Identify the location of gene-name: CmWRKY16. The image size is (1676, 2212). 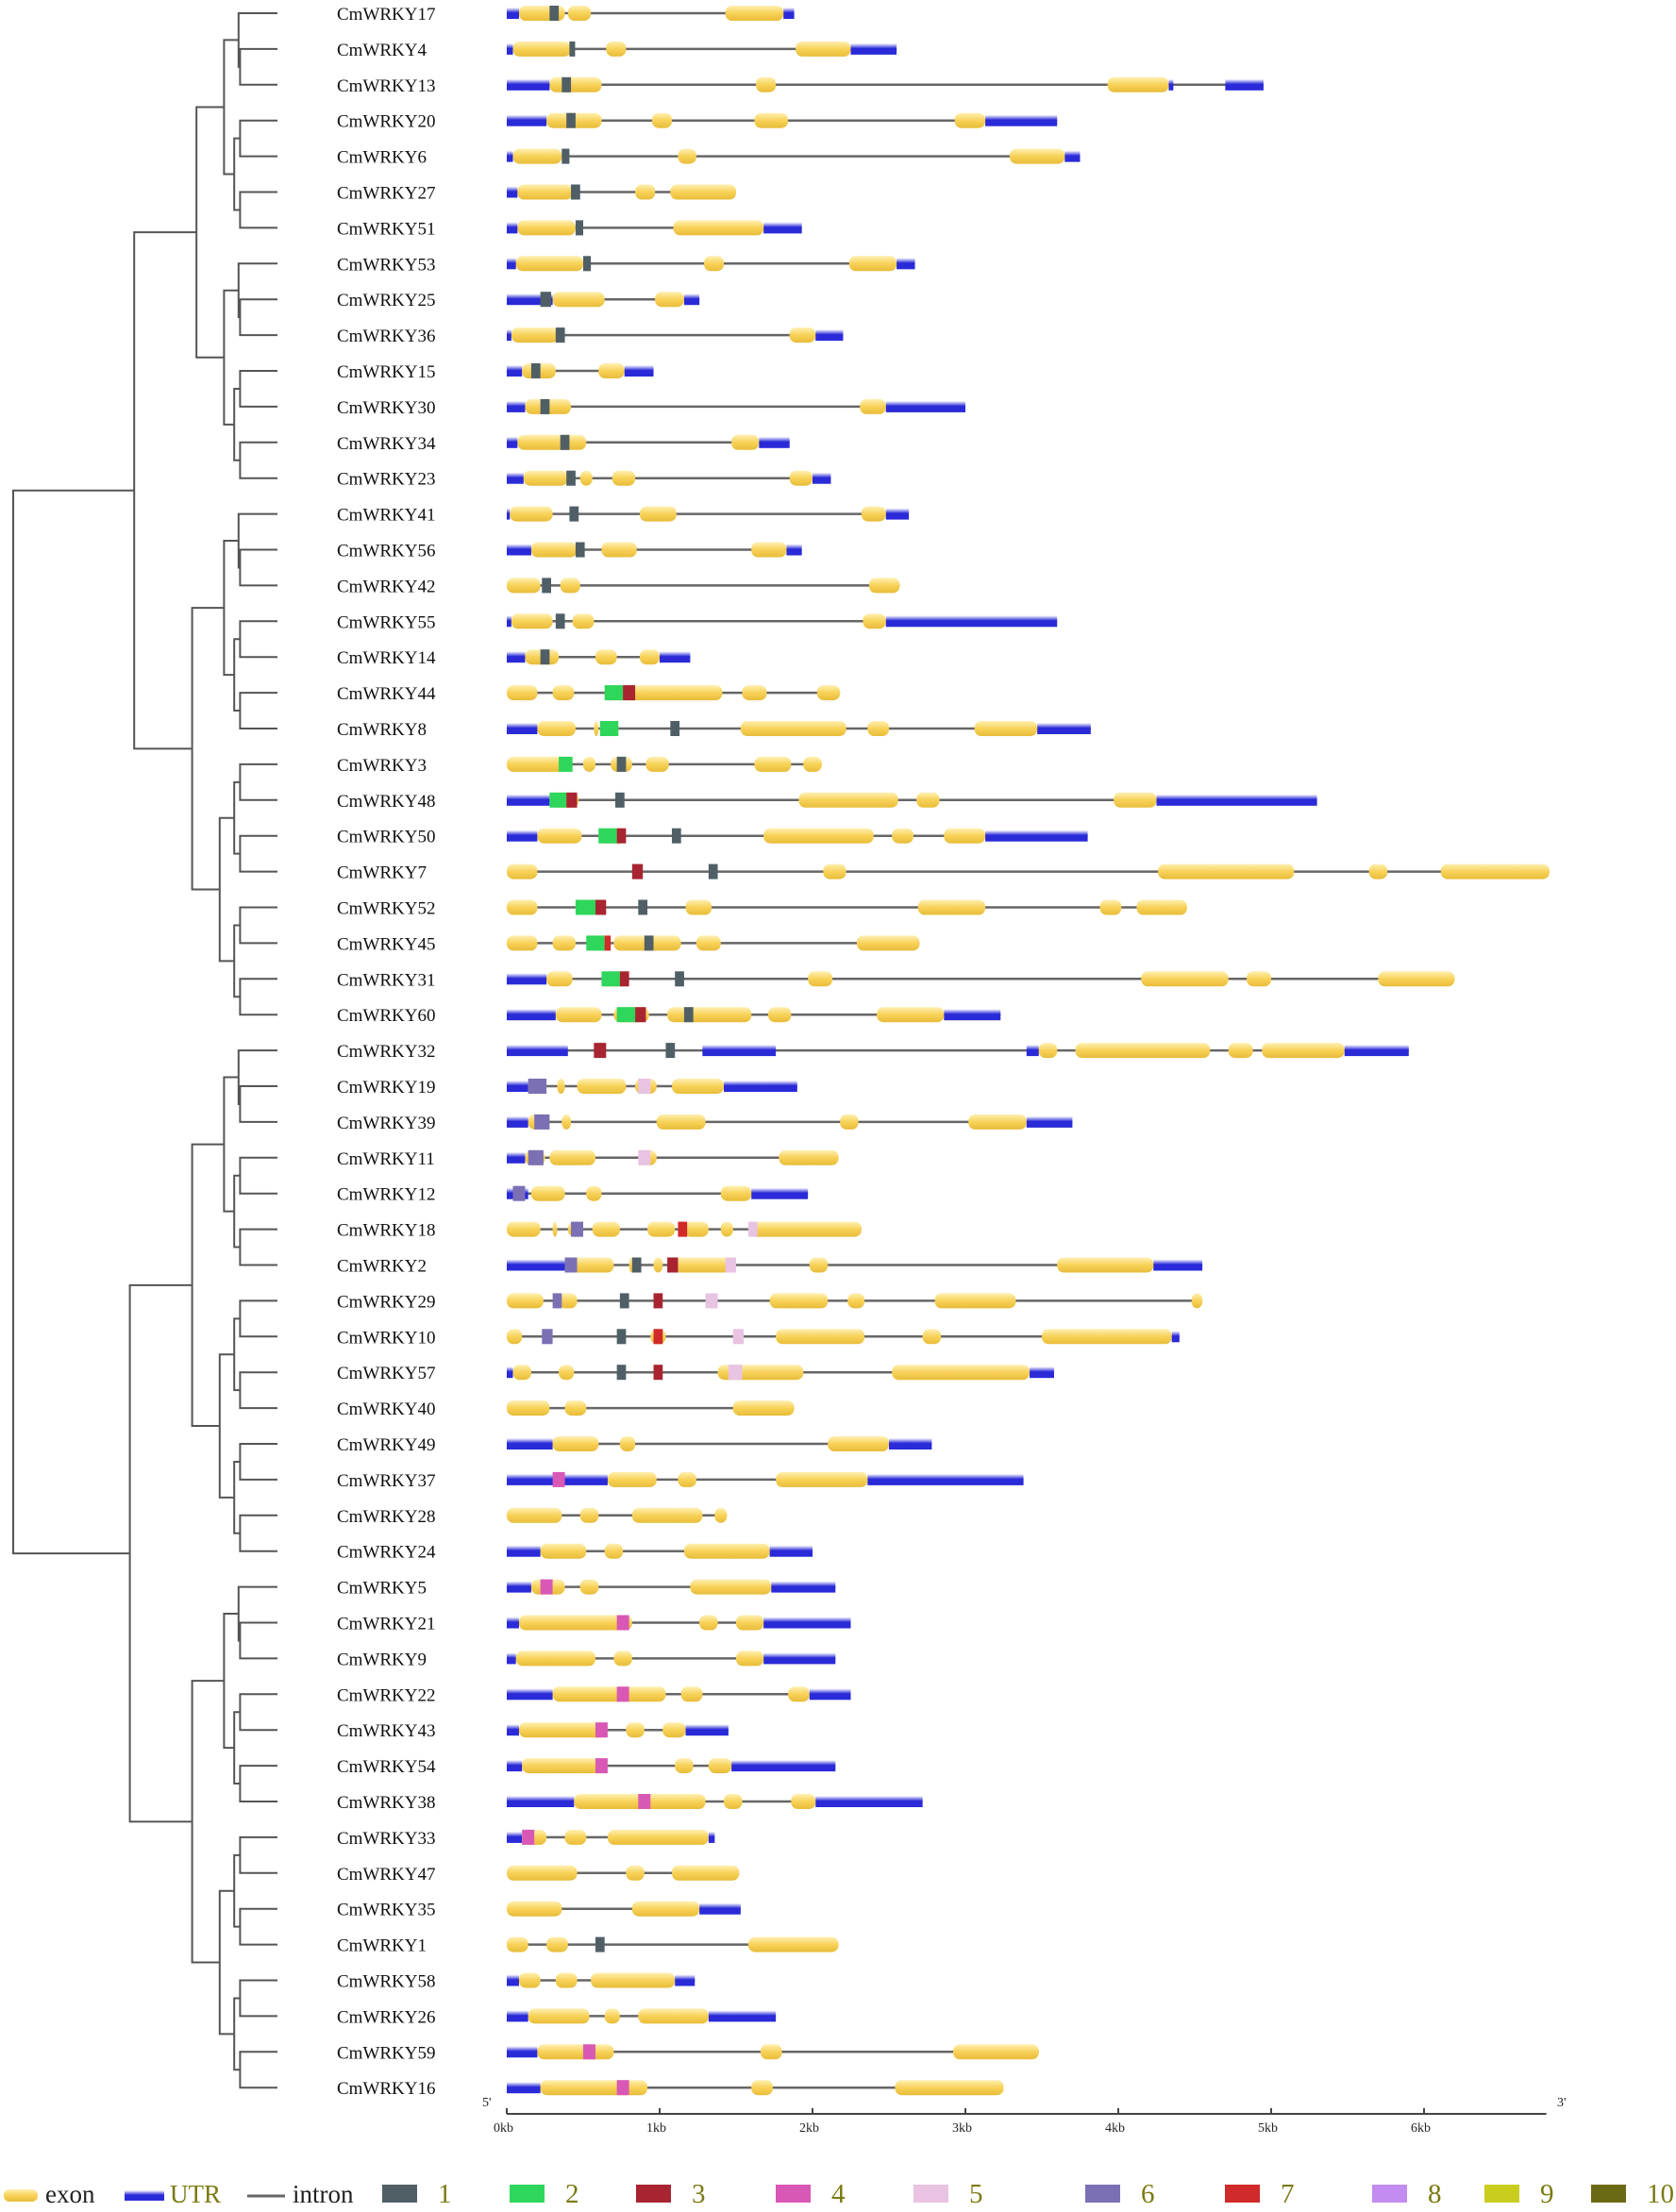
(386, 2089).